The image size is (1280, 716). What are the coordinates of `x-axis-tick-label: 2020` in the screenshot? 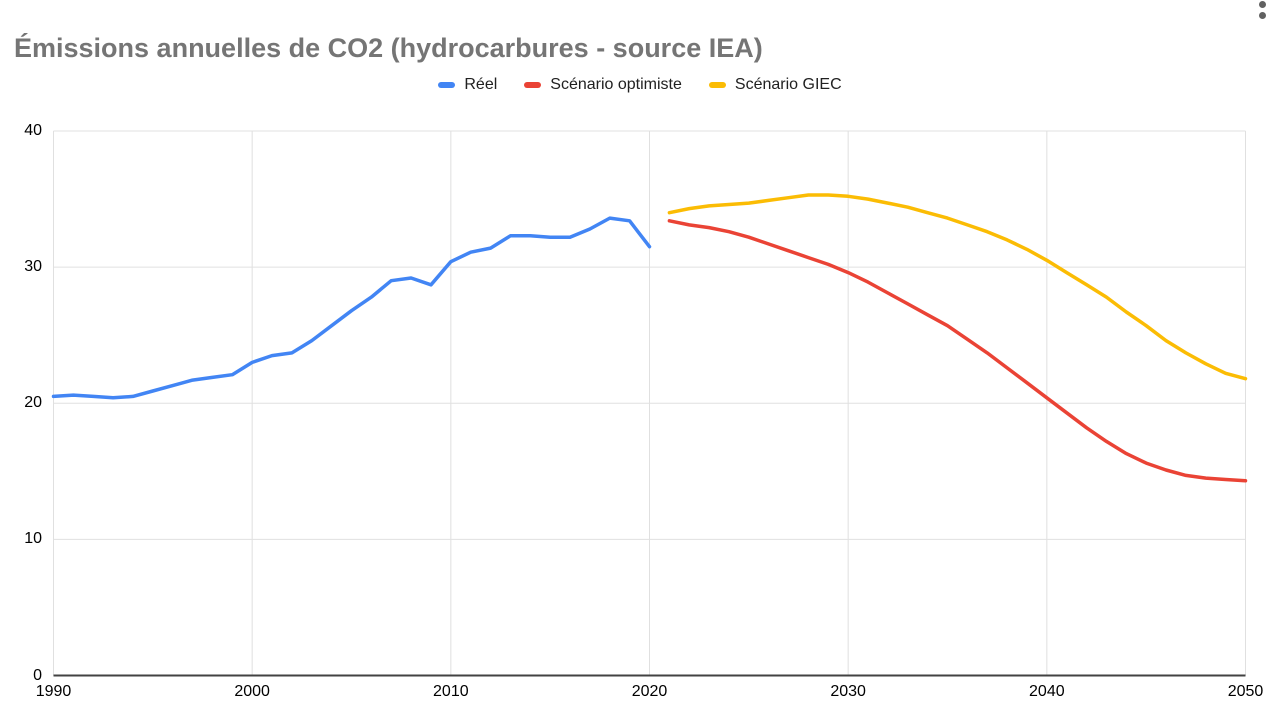 It's located at (649, 691).